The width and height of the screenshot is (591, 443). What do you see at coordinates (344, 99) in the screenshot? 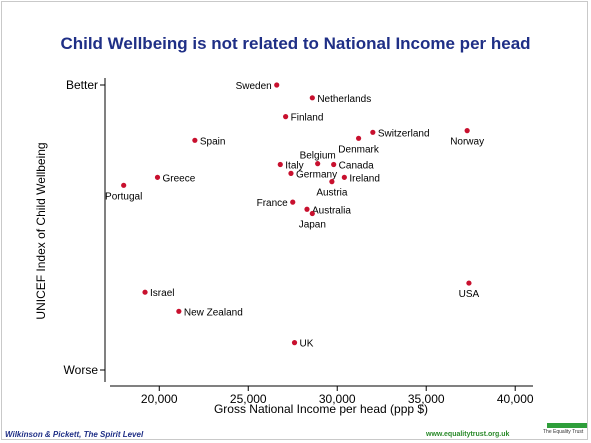
I see `point-label: Netherlands` at bounding box center [344, 99].